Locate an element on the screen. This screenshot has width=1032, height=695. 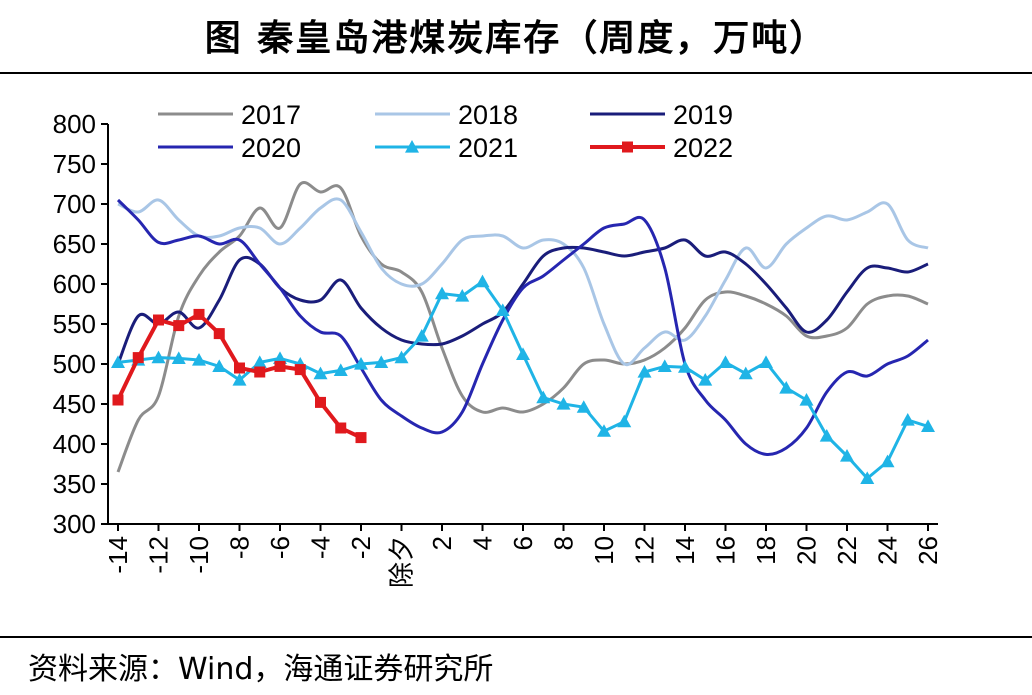
x-tick-label-14: 14 is located at coordinates (685, 550).